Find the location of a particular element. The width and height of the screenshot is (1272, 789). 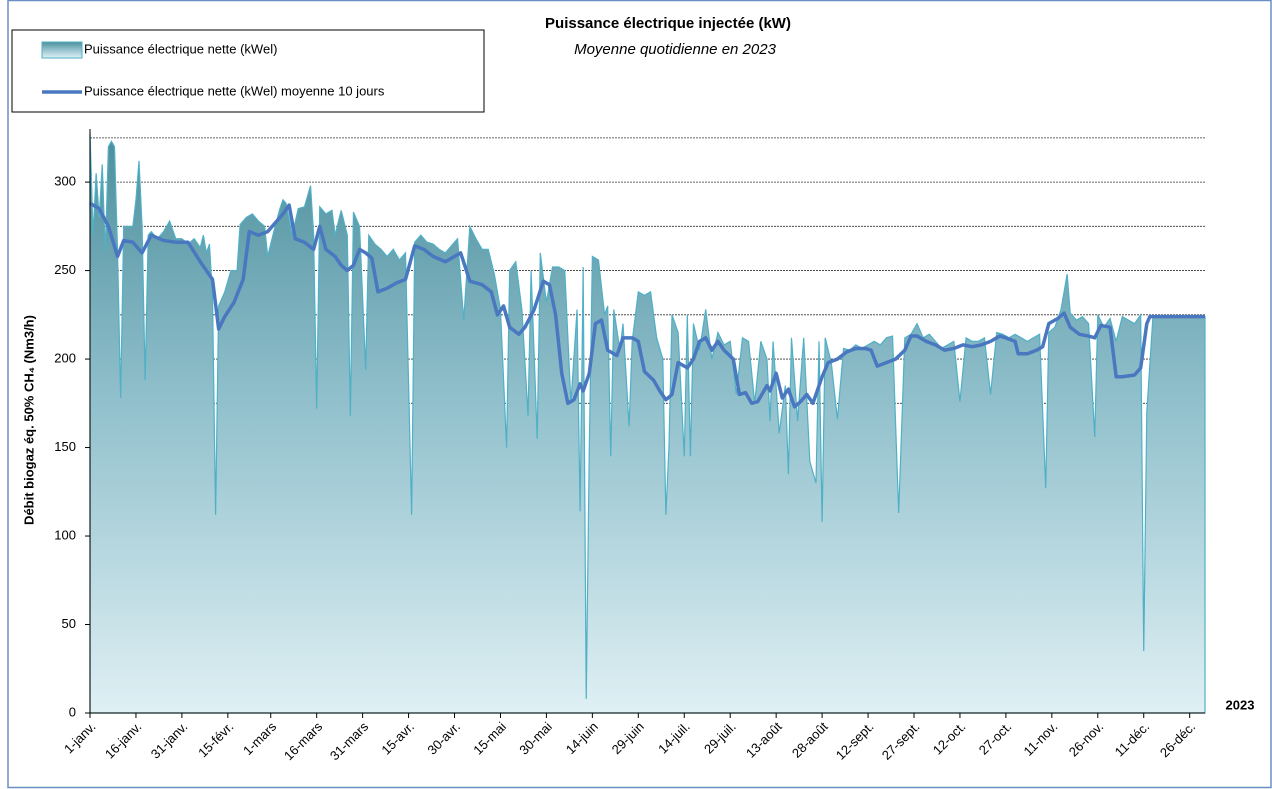

y-tick-label: 150 is located at coordinates (65, 446).